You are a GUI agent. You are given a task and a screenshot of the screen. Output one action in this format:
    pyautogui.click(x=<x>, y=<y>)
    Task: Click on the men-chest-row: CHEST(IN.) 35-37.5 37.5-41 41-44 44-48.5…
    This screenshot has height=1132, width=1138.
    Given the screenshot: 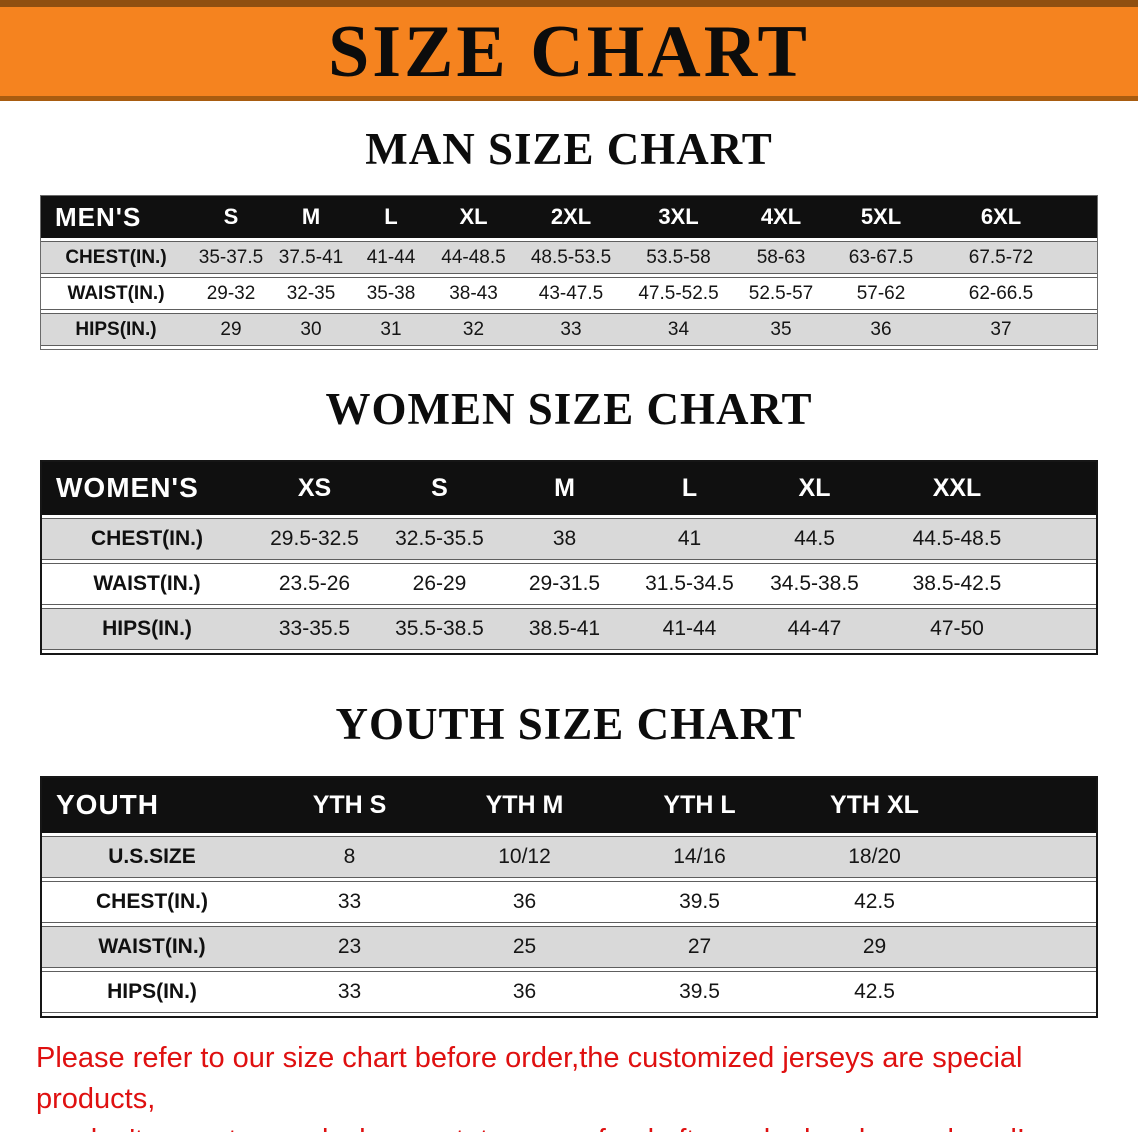 What is the action you would take?
    pyautogui.click(x=569, y=258)
    